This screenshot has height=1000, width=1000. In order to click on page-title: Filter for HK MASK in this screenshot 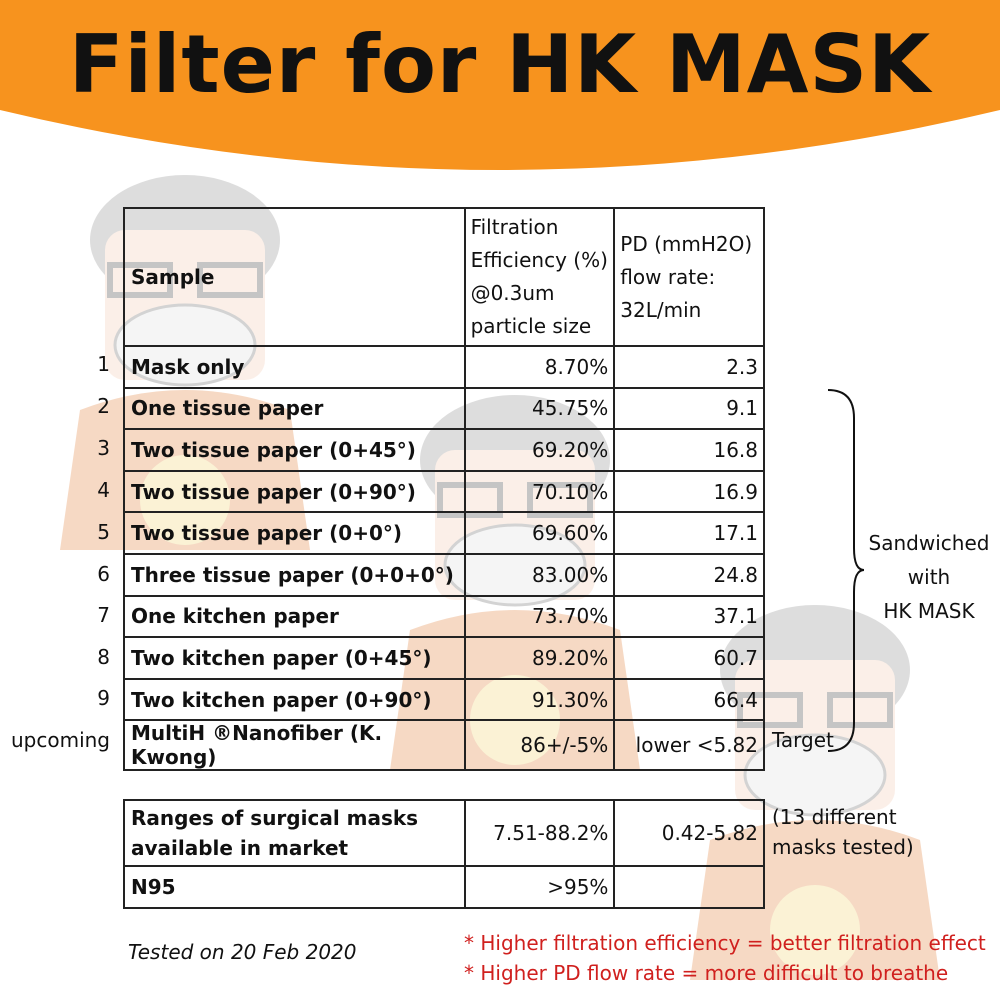, I will do `click(500, 64)`.